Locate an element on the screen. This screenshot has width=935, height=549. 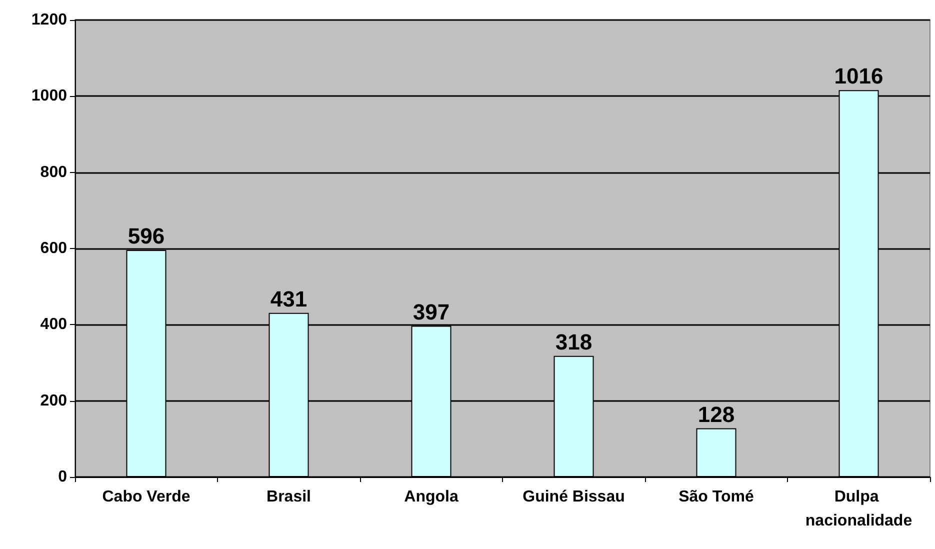
data-label: 128 is located at coordinates (716, 414).